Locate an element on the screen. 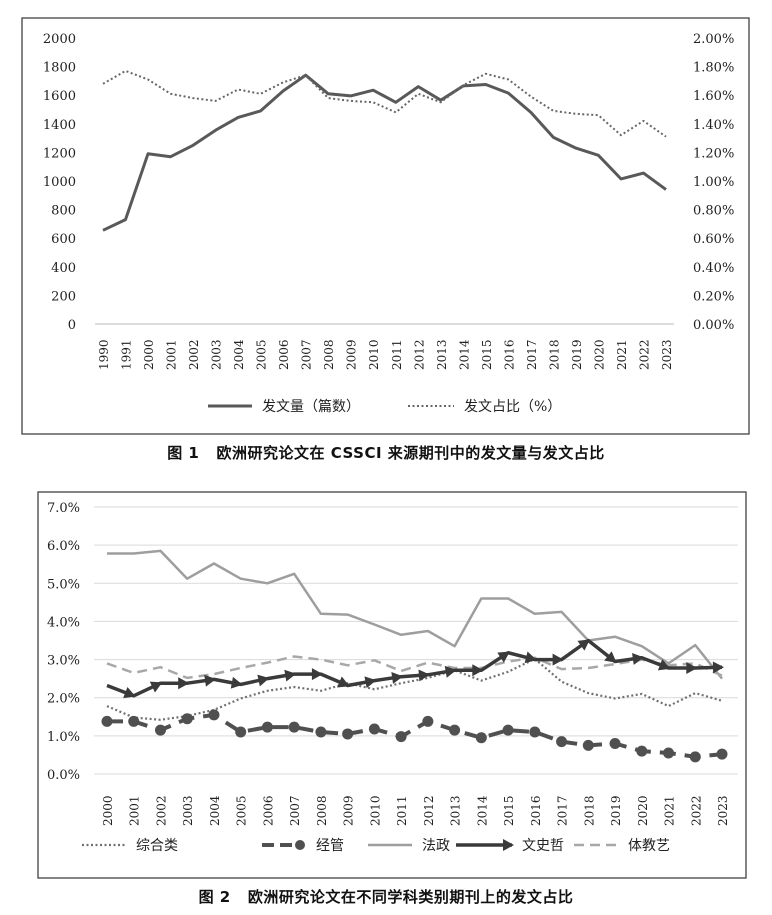 Image resolution: width=772 pixels, height=915 pixels. legend-item-share: 发文占比（%） is located at coordinates (484, 407).